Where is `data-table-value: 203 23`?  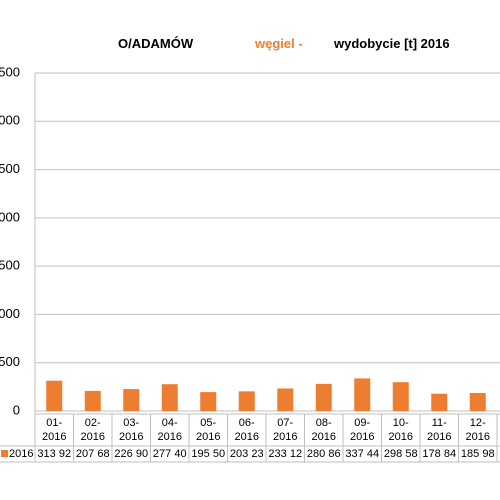 data-table-value: 203 23 is located at coordinates (247, 454).